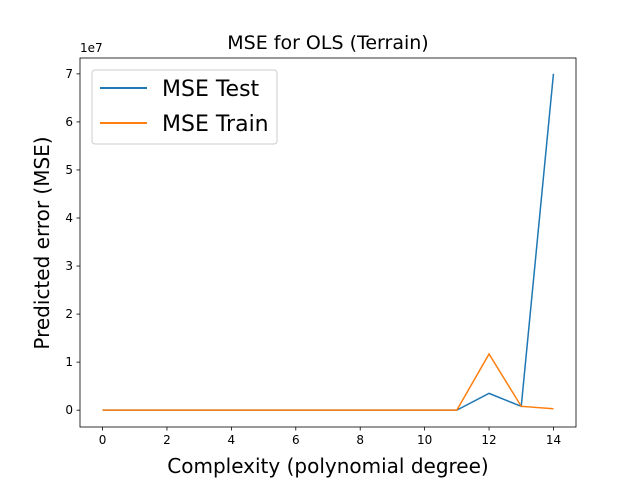 The width and height of the screenshot is (640, 480). I want to click on x-tick-label: 10, so click(424, 440).